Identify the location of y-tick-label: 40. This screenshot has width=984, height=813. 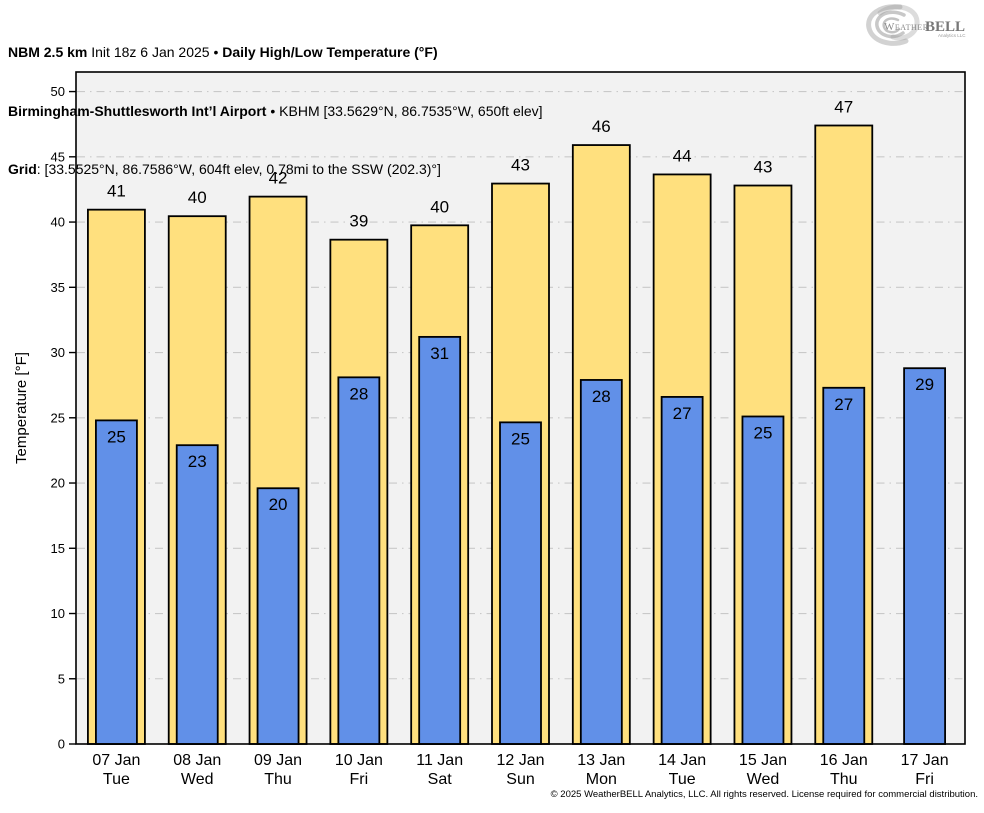
(58, 222).